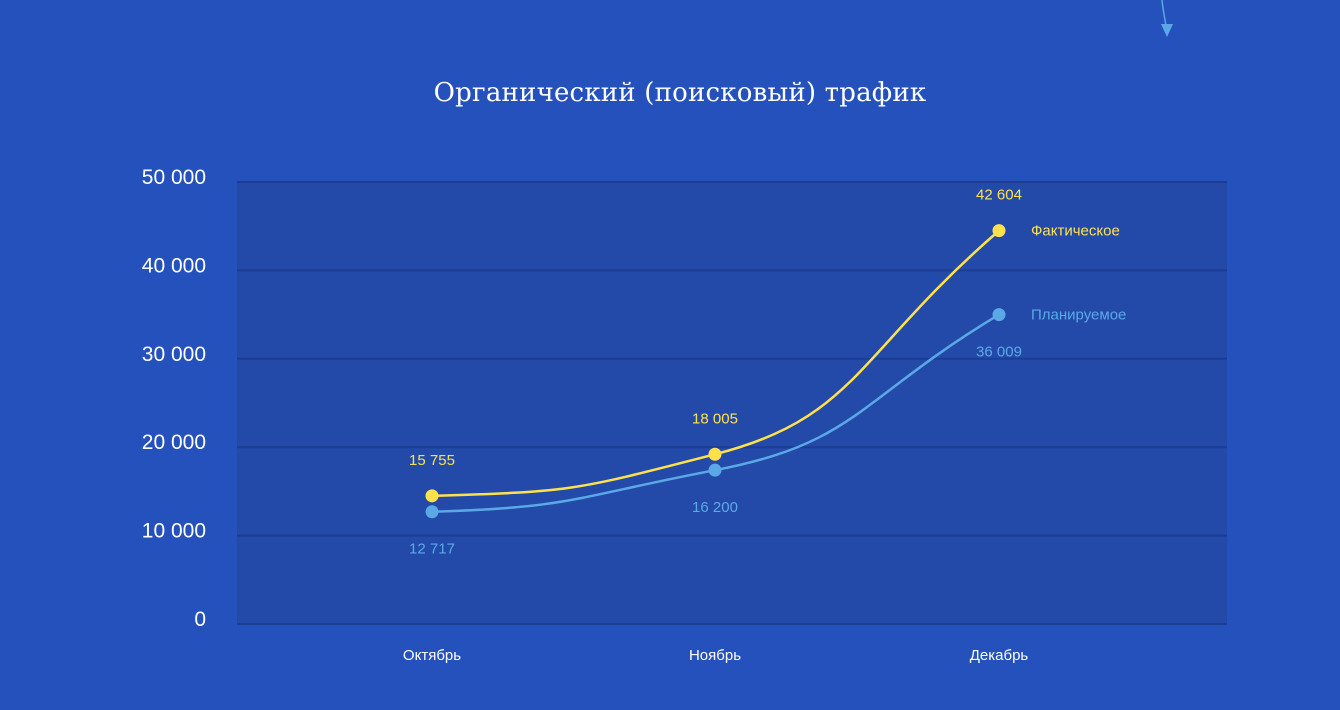 The width and height of the screenshot is (1340, 710). What do you see at coordinates (999, 195) in the screenshot?
I see `data-label-actual: 42 604` at bounding box center [999, 195].